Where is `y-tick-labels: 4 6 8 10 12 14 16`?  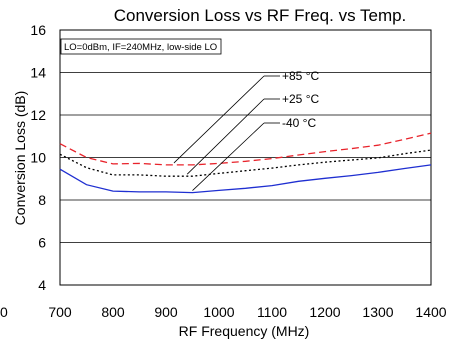
y-tick-labels: 4 6 8 10 12 14 16 is located at coordinates (38, 157).